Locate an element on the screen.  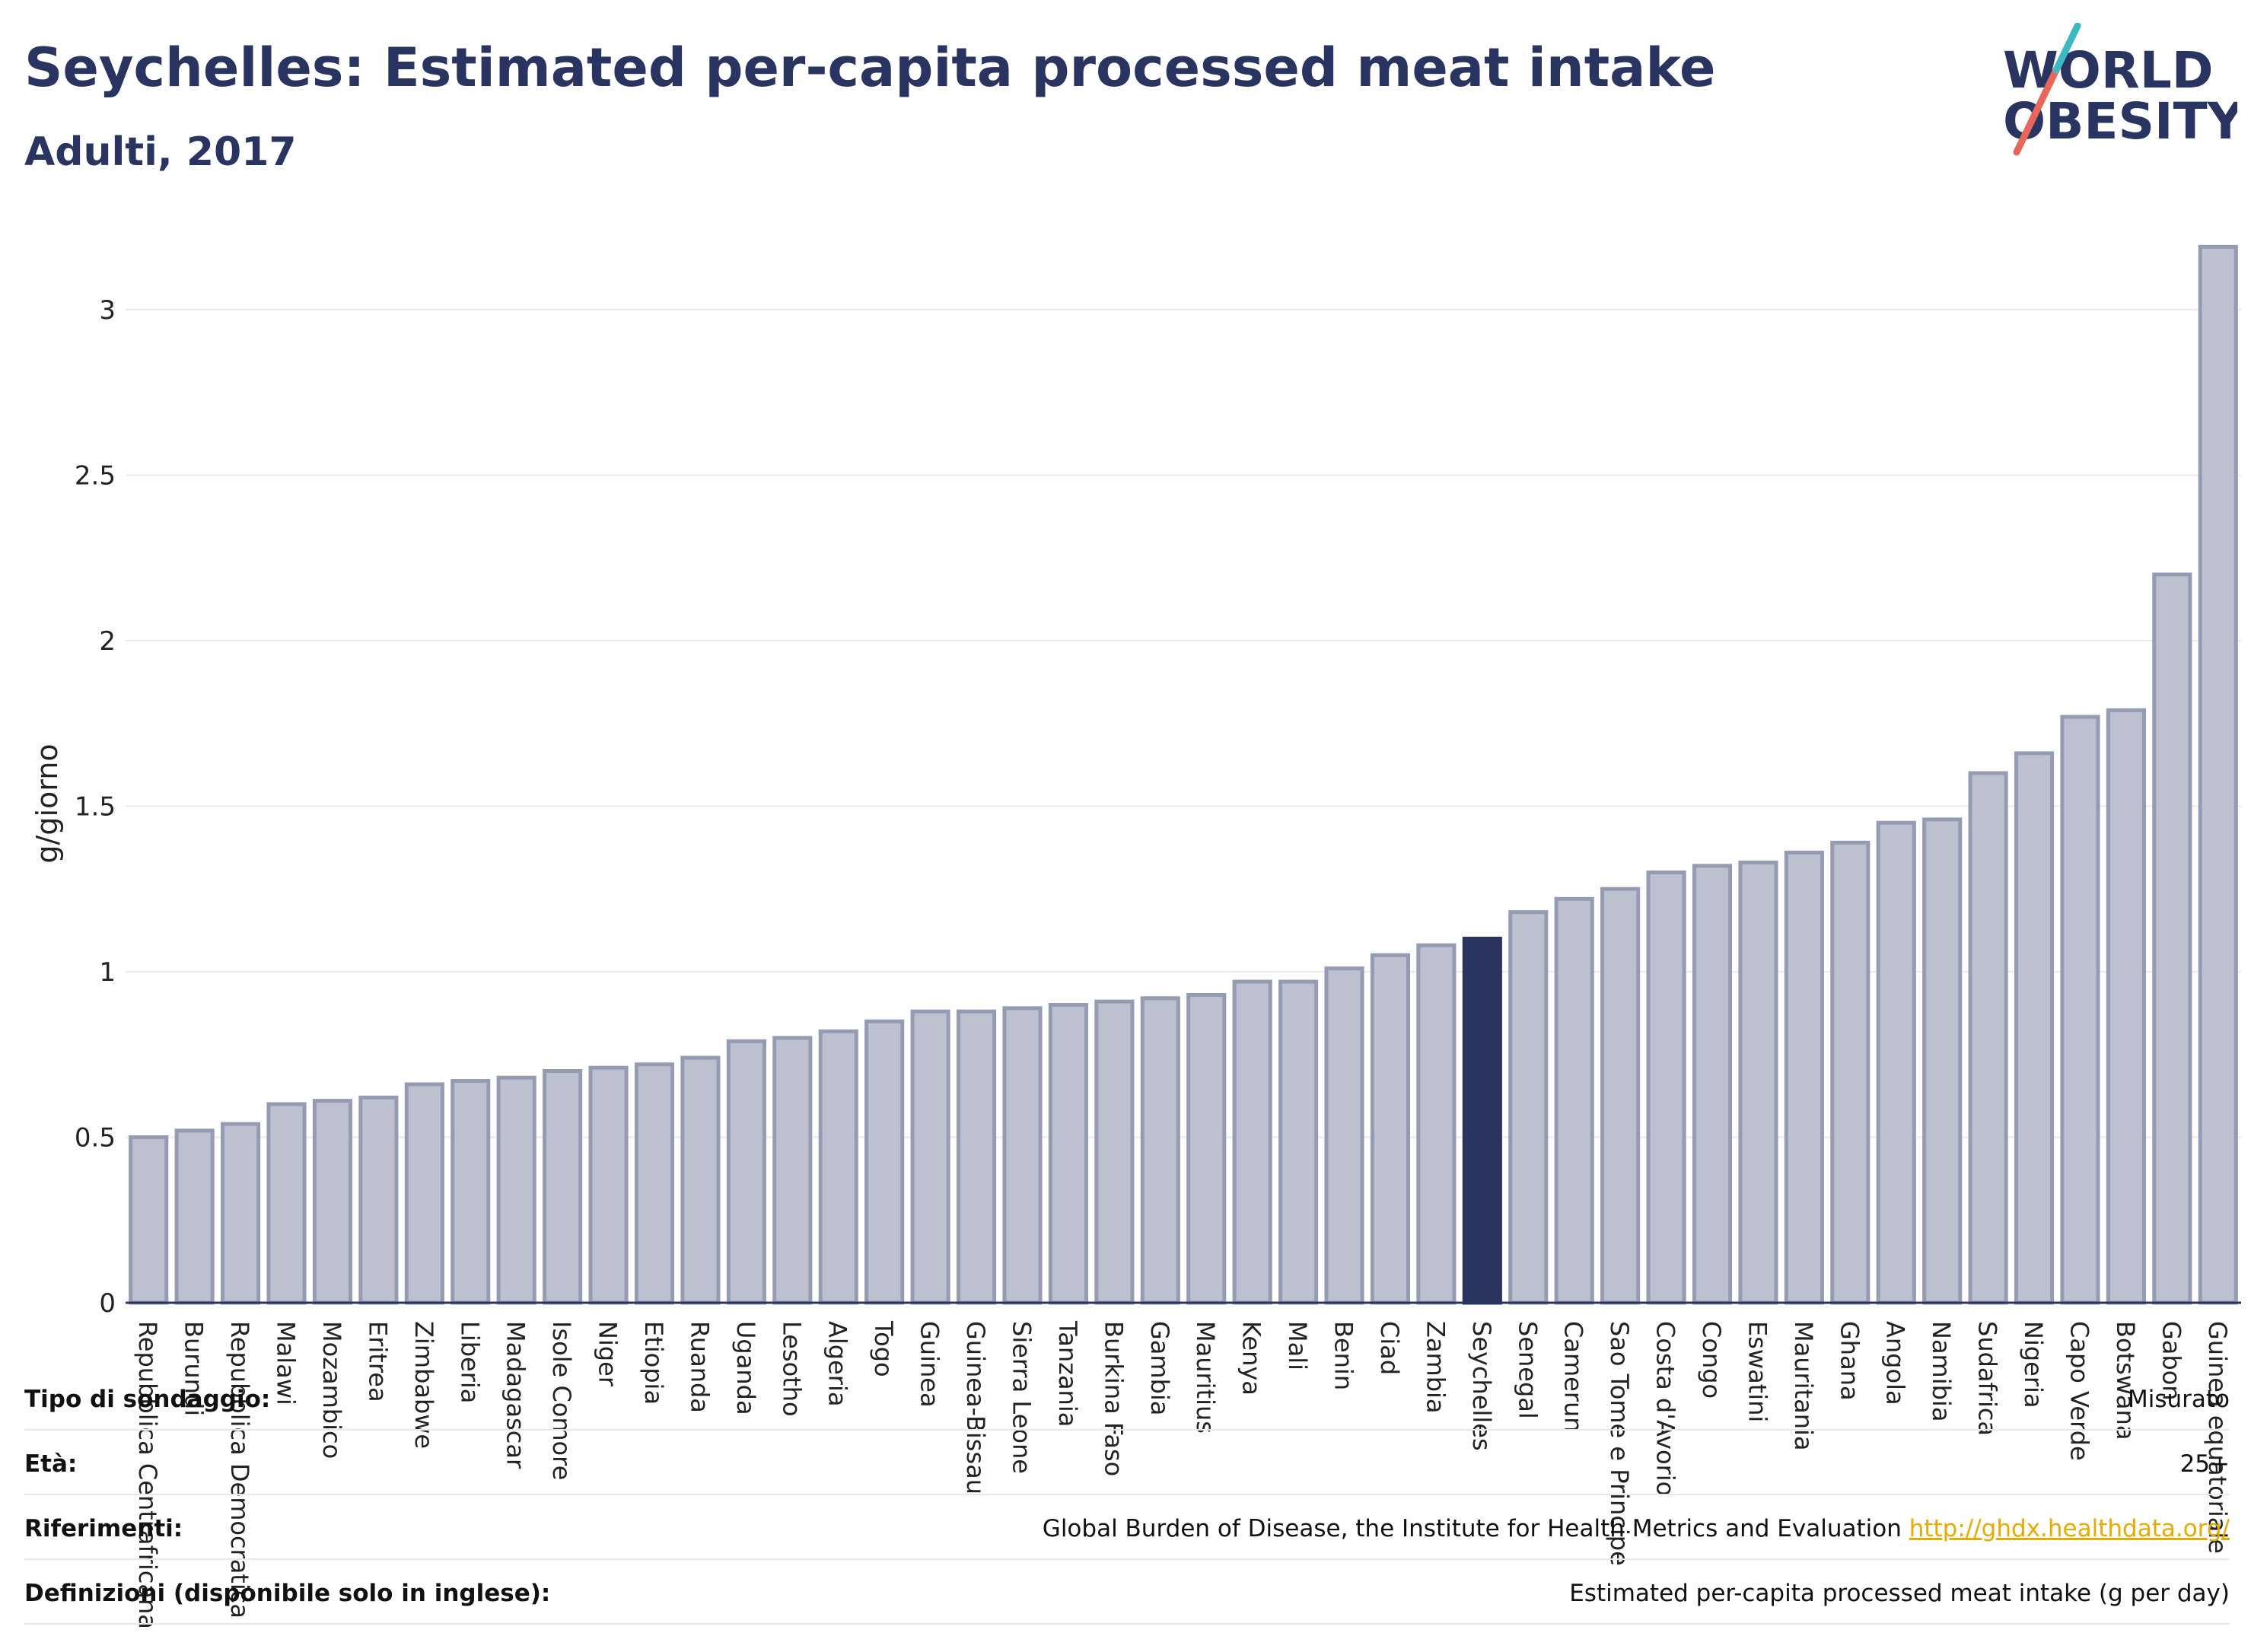
y-tick-label: 0 is located at coordinates (107, 1303).